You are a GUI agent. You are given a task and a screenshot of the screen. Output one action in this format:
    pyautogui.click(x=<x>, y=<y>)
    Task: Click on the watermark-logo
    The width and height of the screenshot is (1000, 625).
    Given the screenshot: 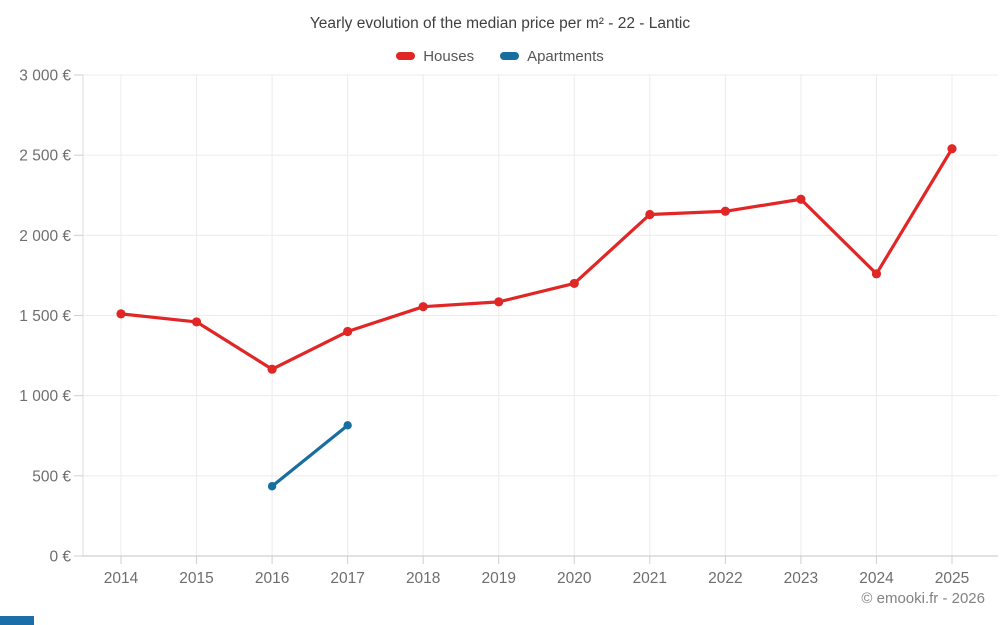 What is the action you would take?
    pyautogui.click(x=17, y=620)
    